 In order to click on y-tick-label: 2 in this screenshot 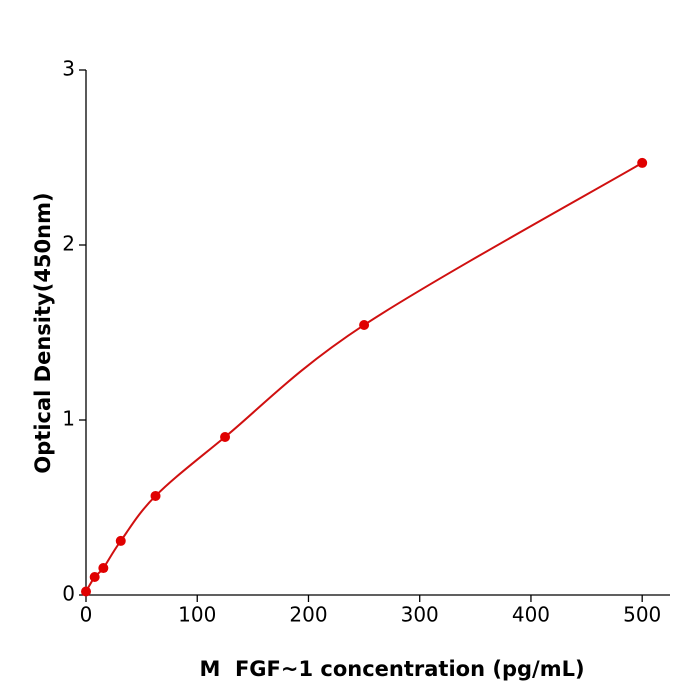, I will do `click(68, 244)`.